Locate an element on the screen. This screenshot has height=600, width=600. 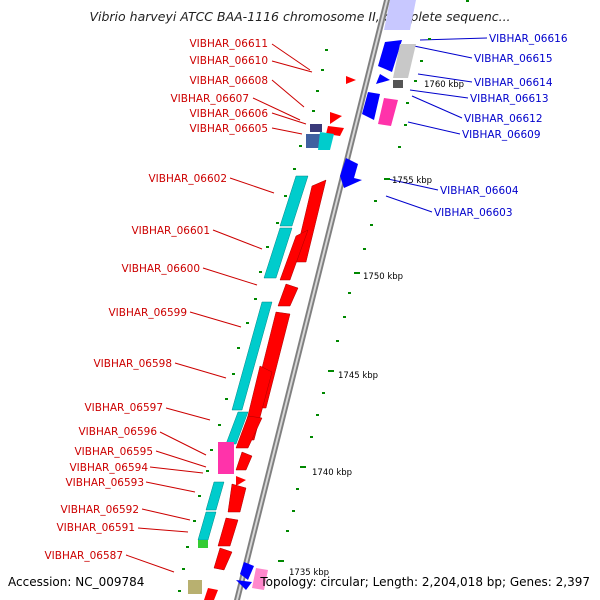
kbp-mark-label: 1745 kbp is located at coordinates (358, 376).